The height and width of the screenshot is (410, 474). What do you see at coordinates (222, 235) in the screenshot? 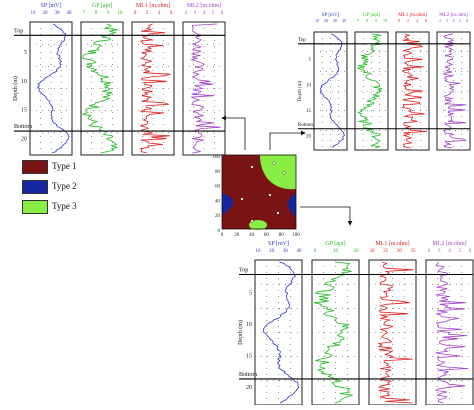
I see `map-x-tick-label: 0` at bounding box center [222, 235].